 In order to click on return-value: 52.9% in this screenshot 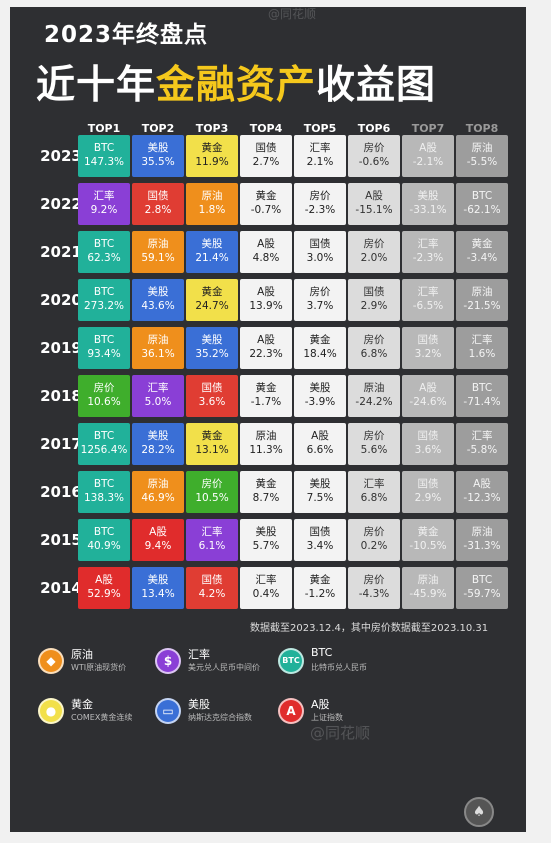, I will do `click(104, 594)`.